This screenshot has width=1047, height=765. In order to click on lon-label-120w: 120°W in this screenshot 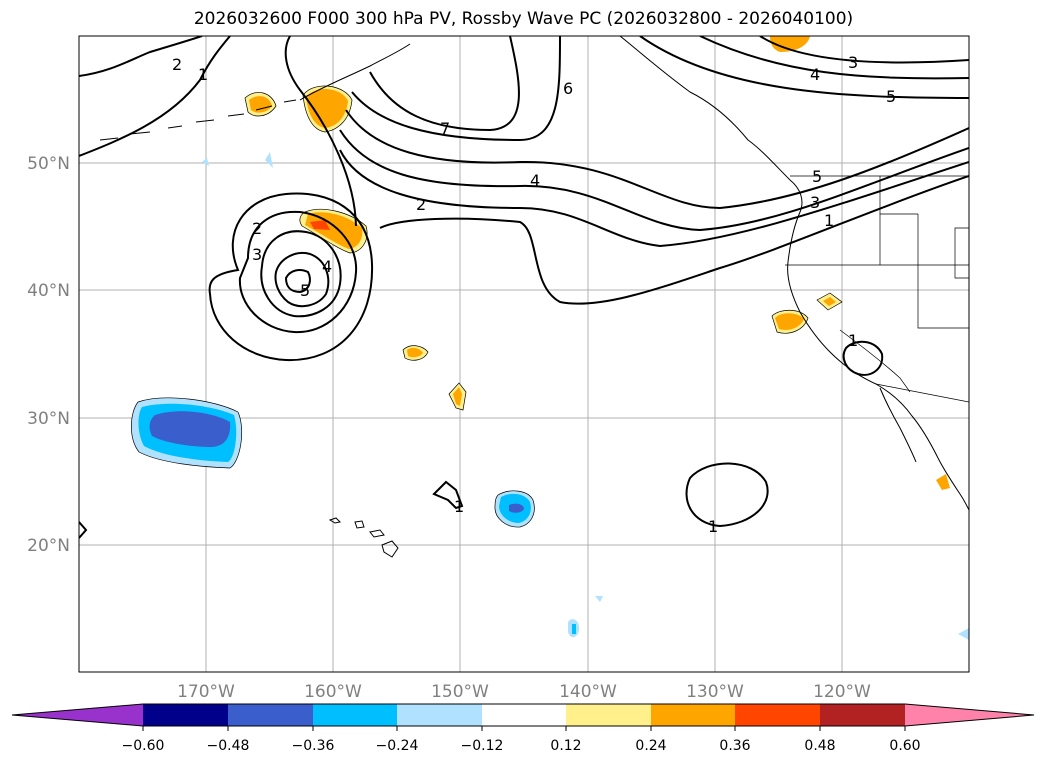, I will do `click(842, 692)`.